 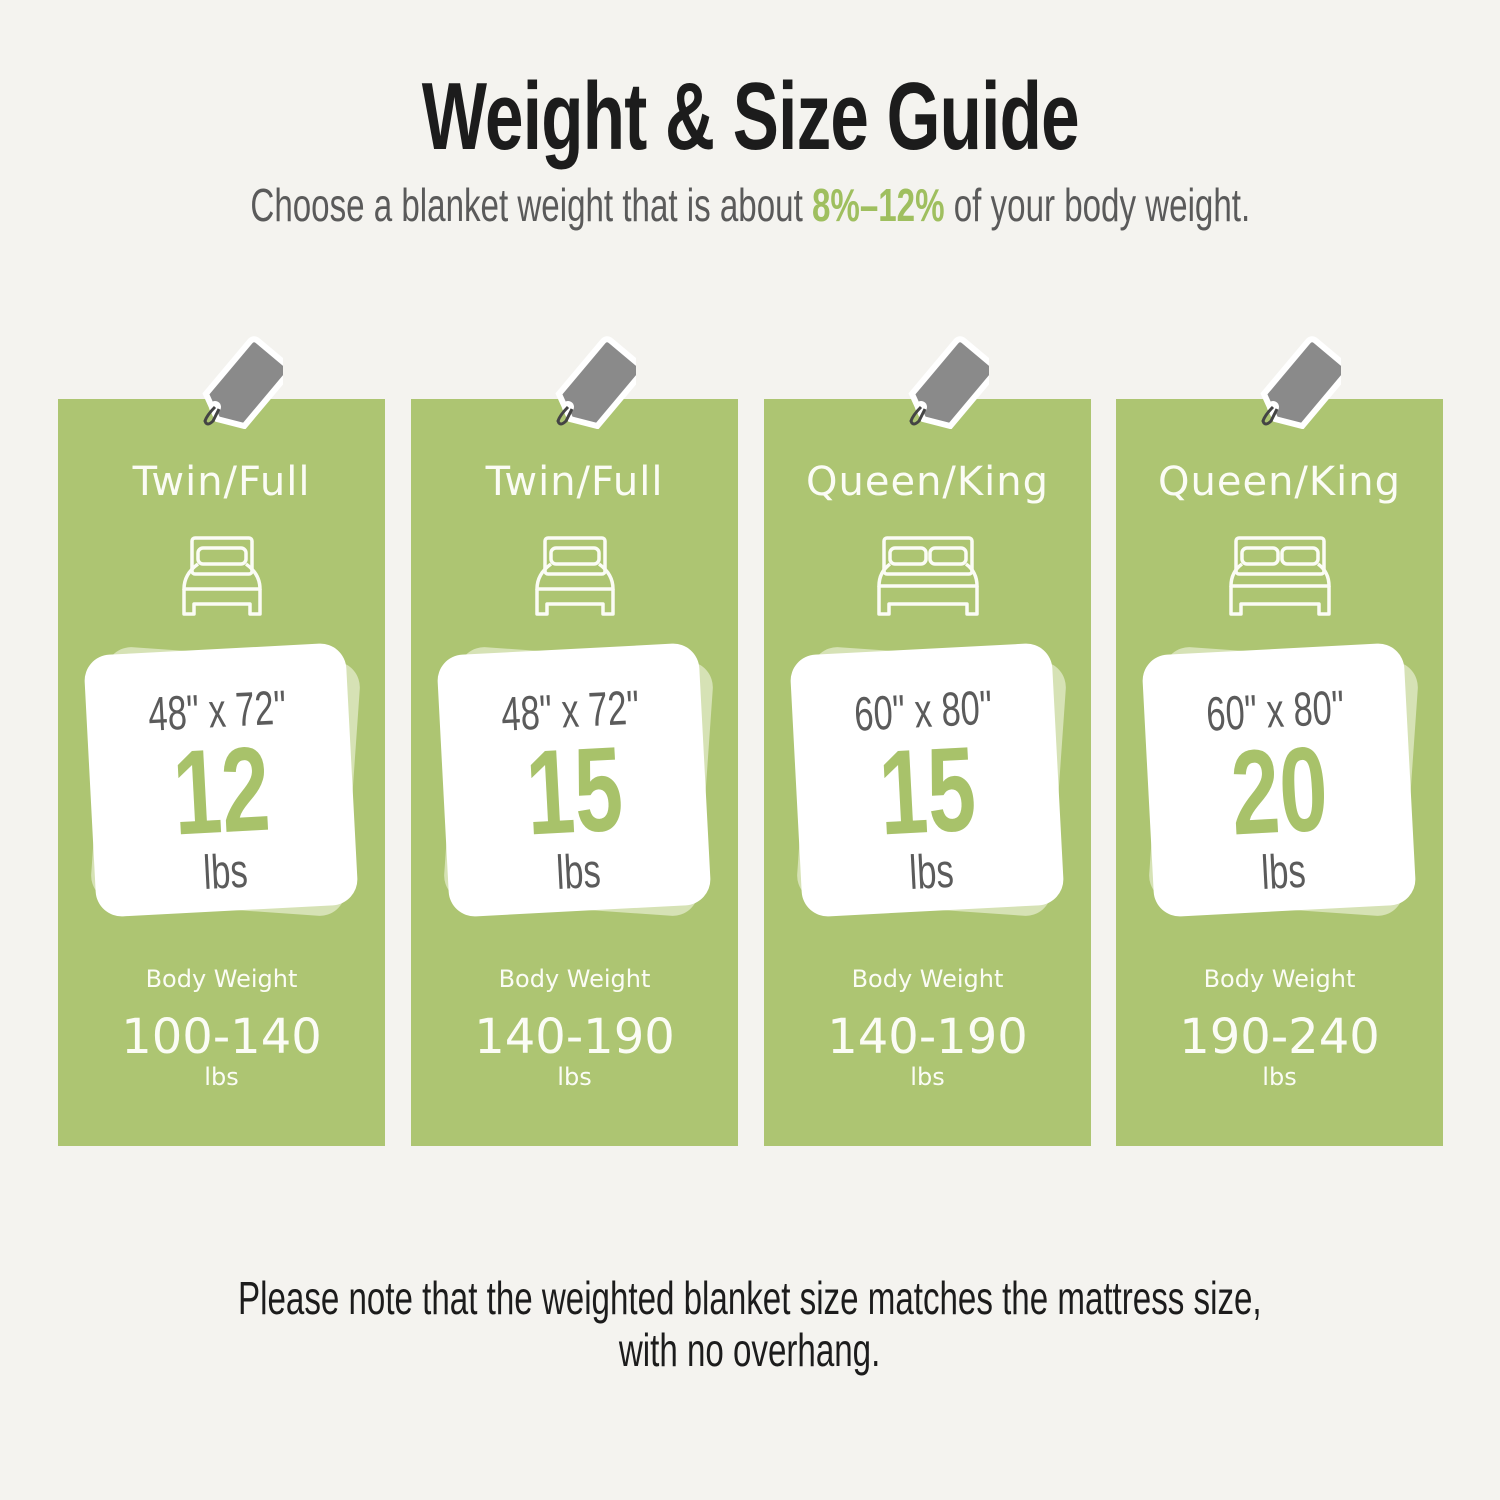 I want to click on weight-box: 48" x 72" 15 lbs, so click(x=574, y=780).